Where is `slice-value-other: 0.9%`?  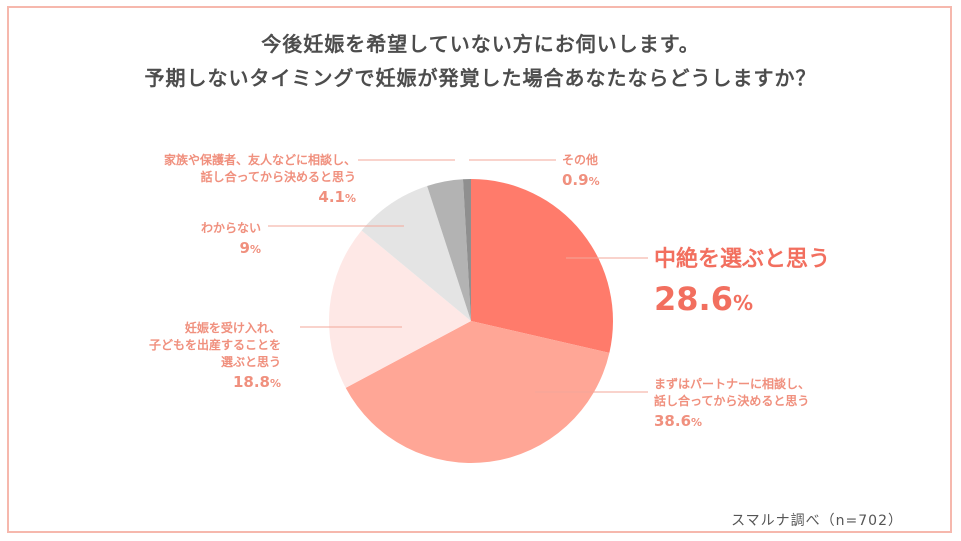
slice-value-other: 0.9% is located at coordinates (581, 180).